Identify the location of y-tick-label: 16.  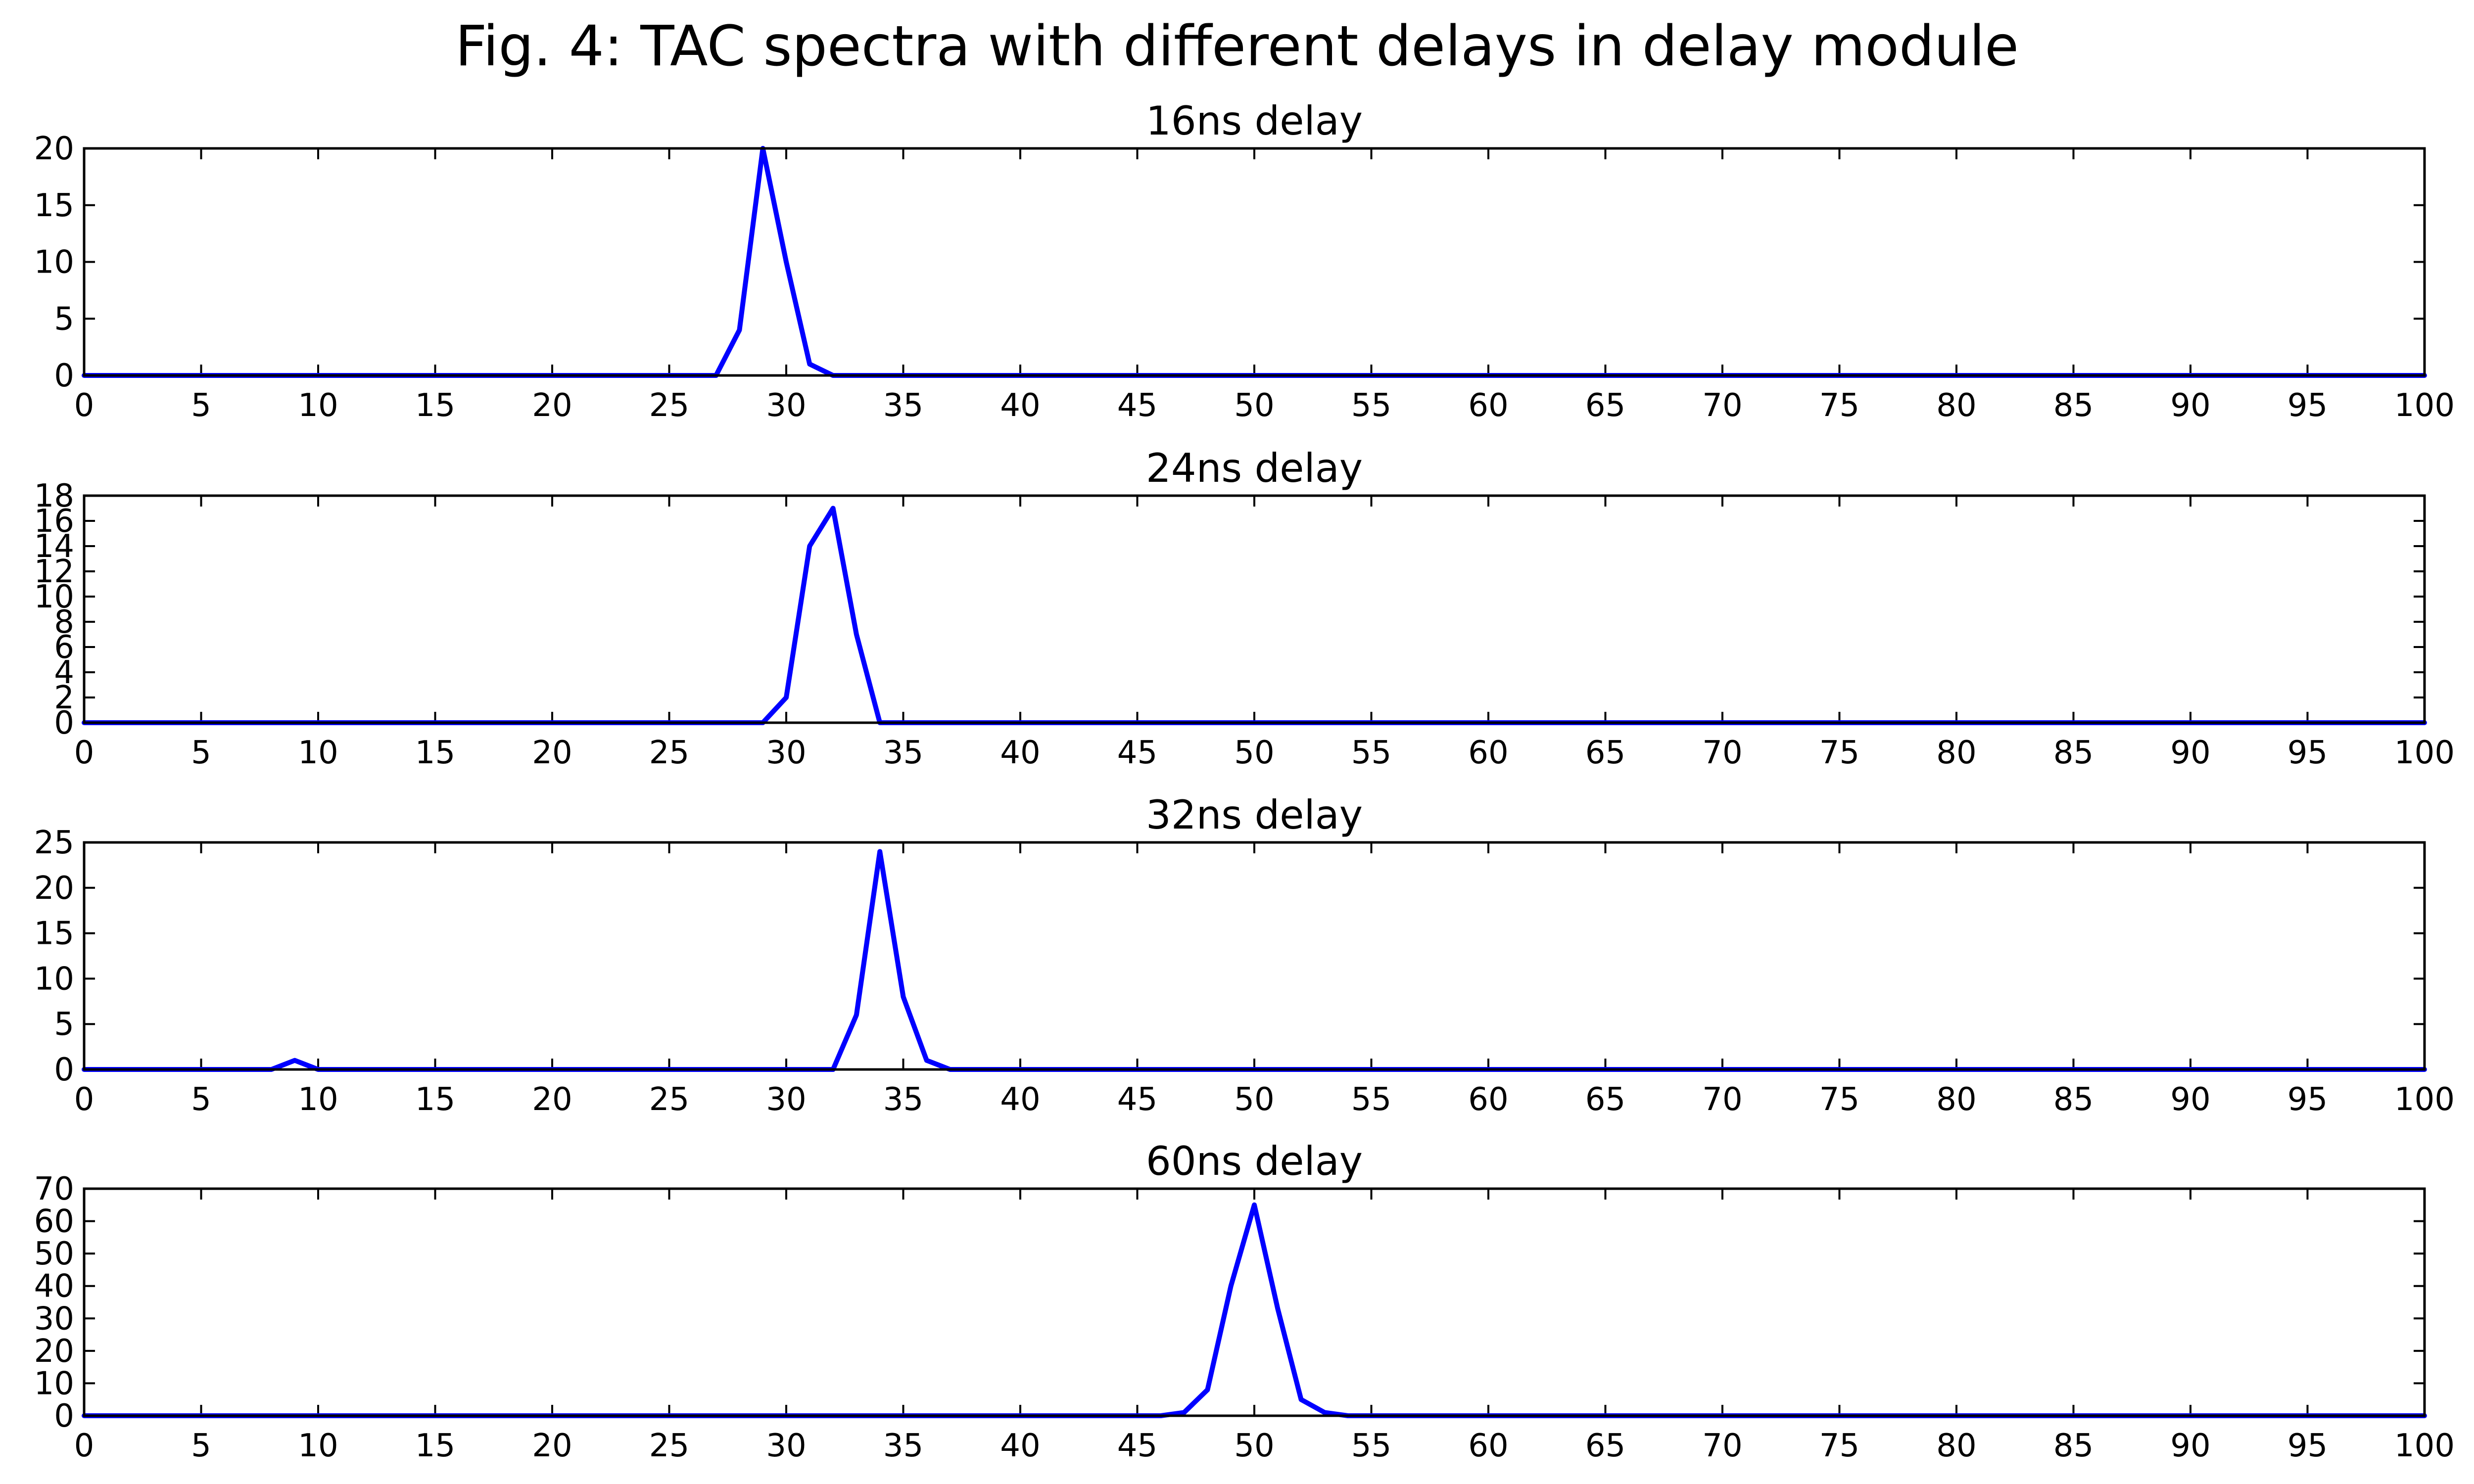
(54, 521).